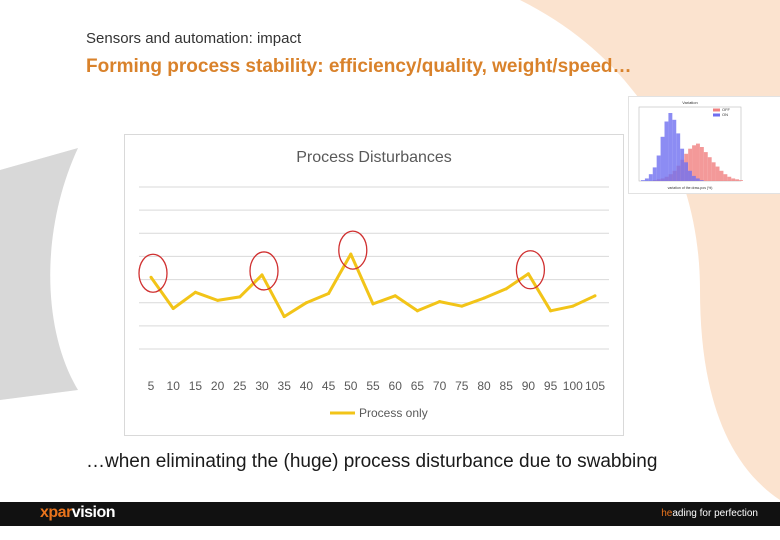  Describe the element at coordinates (351, 386) in the screenshot. I see `x-tick-label: 50` at that location.